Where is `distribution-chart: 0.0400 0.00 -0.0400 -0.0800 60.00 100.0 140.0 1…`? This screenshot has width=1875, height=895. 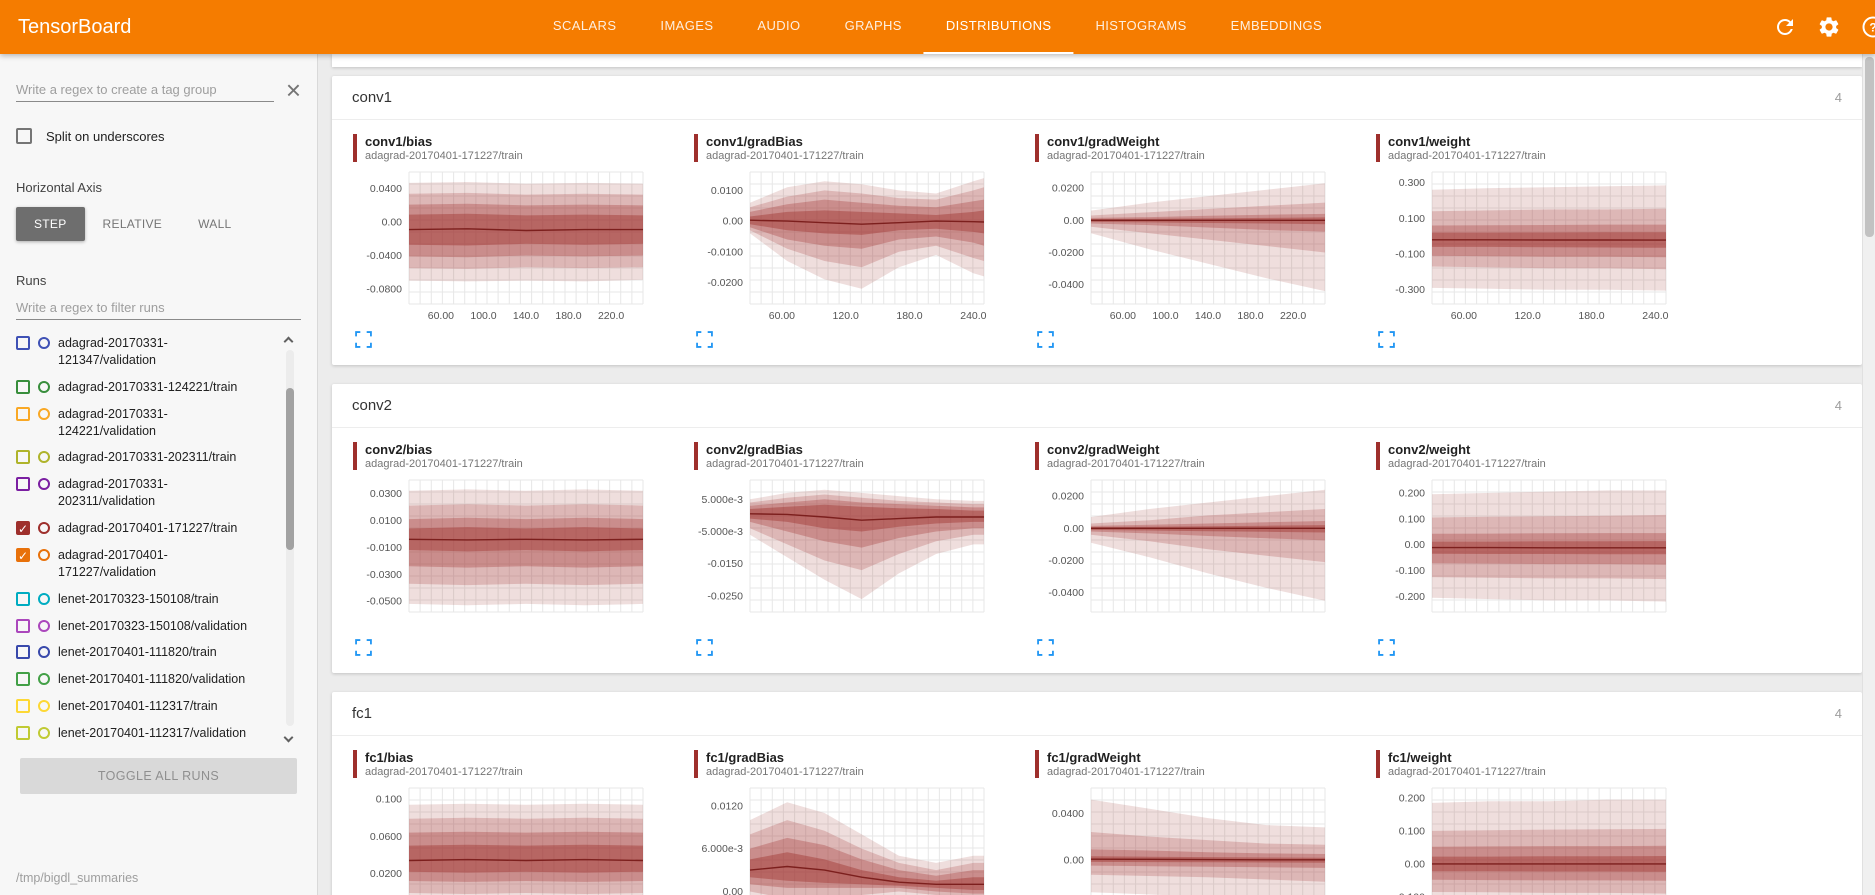
distribution-chart: 0.0400 0.00 -0.0400 -0.0800 60.00 100.0 140.0 1… is located at coordinates (503, 247).